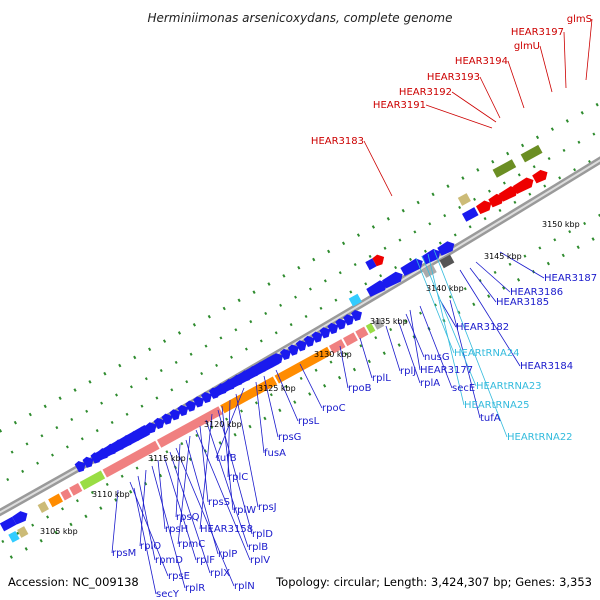  I want to click on gene-label-glms: glmS, so click(579, 19).